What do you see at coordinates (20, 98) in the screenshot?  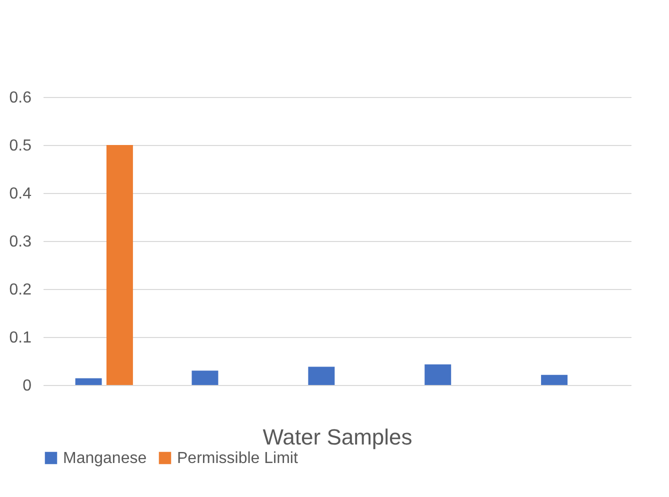 I see `y-tick-label: 0.6` at bounding box center [20, 98].